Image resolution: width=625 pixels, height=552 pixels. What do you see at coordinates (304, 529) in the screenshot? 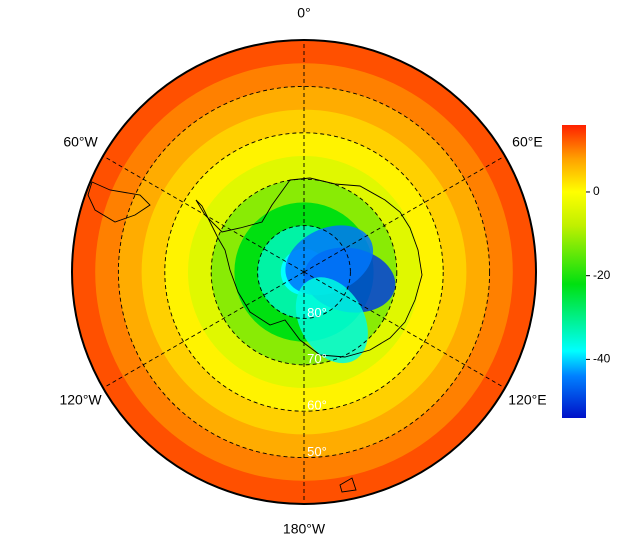
I see `meridian-label: 180°W` at bounding box center [304, 529].